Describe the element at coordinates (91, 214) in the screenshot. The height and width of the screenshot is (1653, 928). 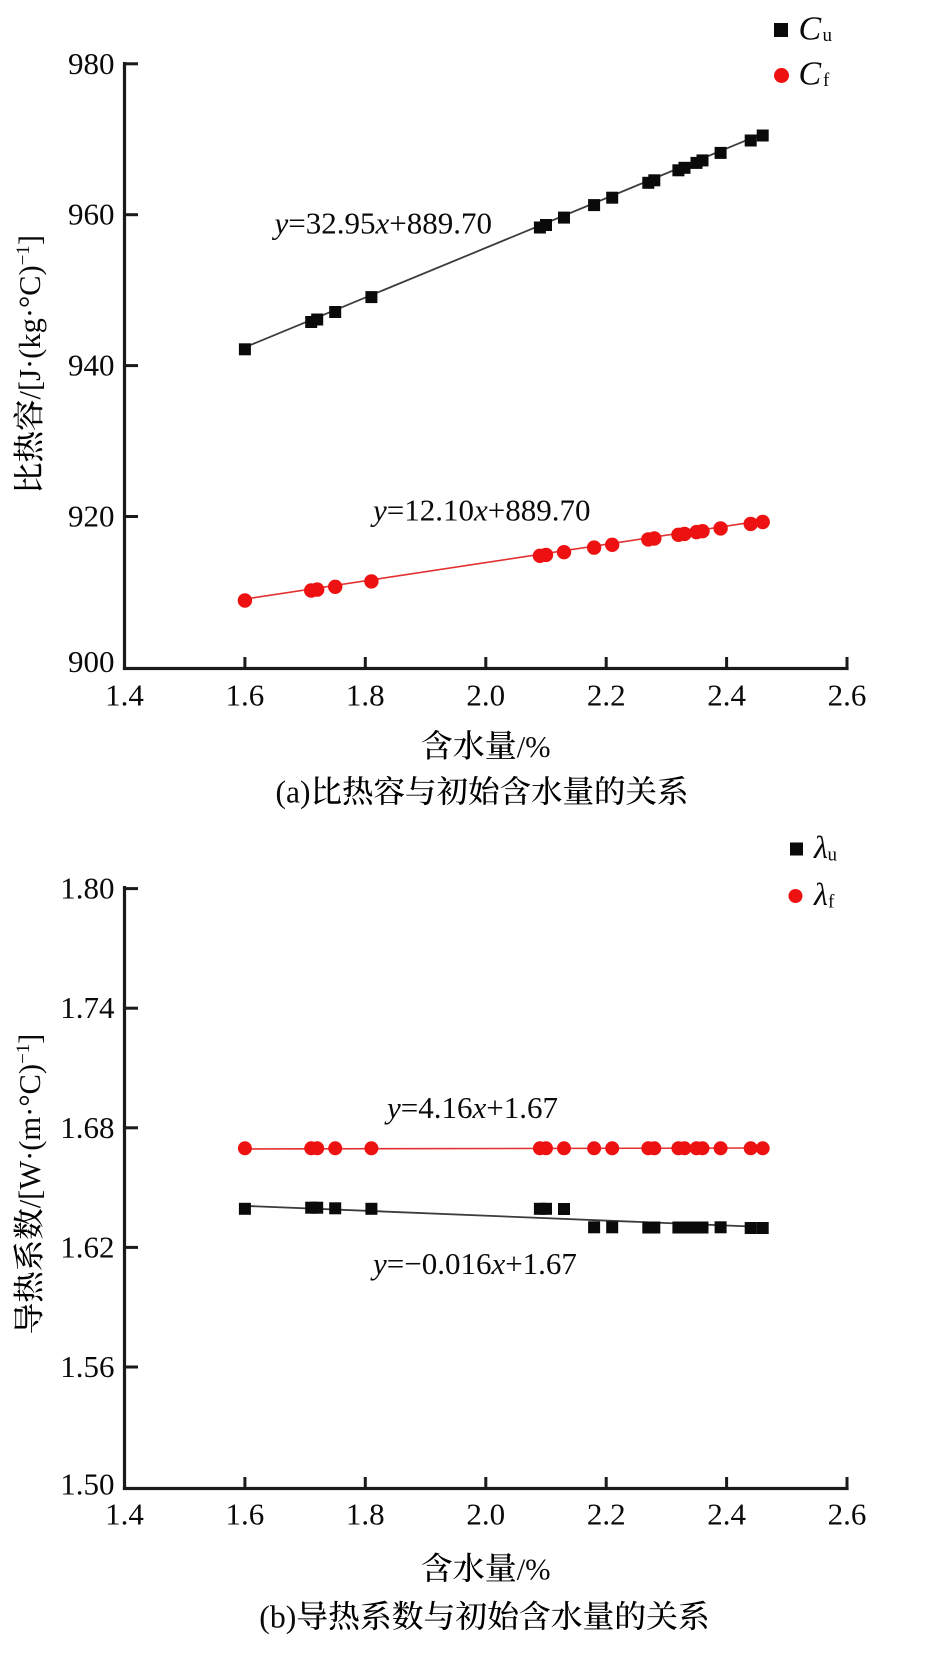
I see `svg-text: 960` at that location.